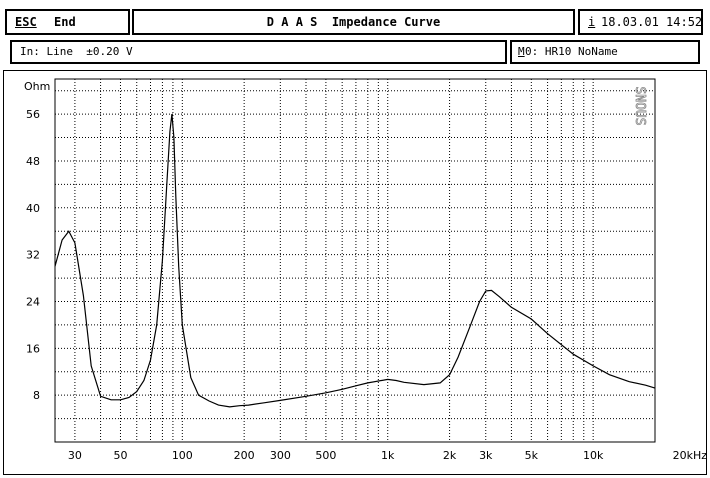 The height and width of the screenshot is (478, 710). Describe the element at coordinates (76, 51) in the screenshot. I see `input-info: In: Line ±0.20 V` at that location.